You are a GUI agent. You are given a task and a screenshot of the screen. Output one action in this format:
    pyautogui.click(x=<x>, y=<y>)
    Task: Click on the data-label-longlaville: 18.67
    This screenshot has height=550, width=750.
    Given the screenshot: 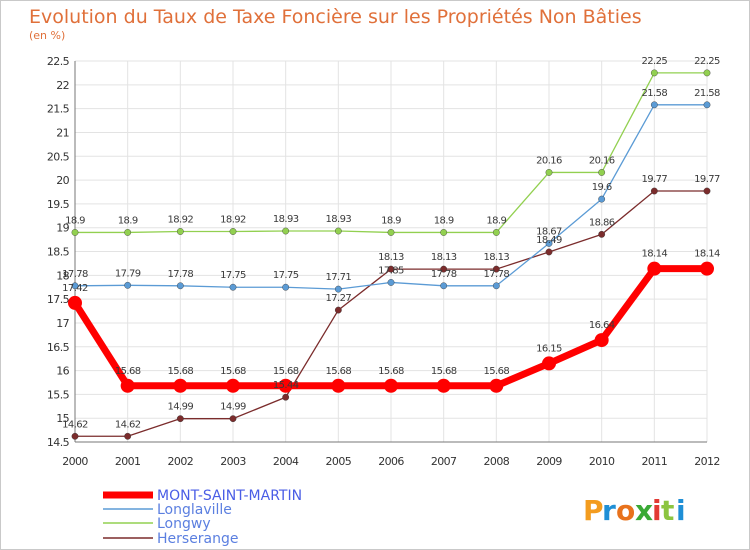 What is the action you would take?
    pyautogui.click(x=549, y=231)
    